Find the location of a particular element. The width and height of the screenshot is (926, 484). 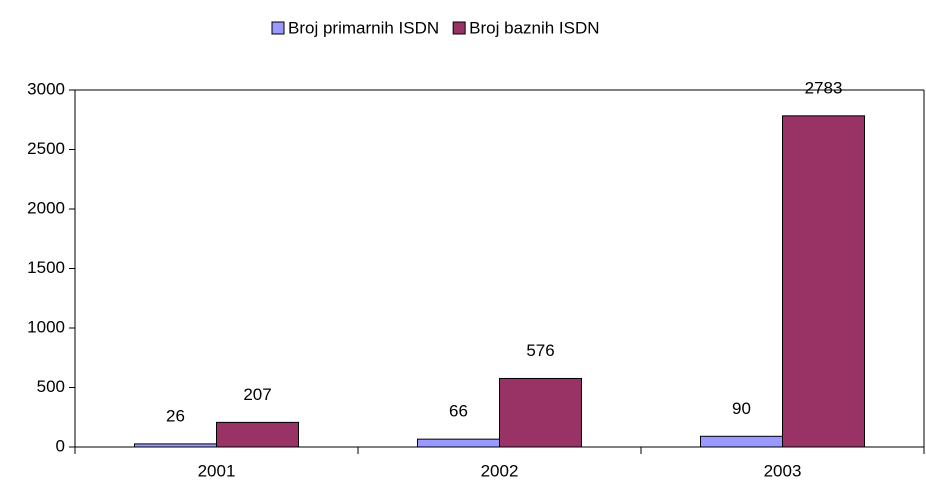

y-tick-label: 3000 is located at coordinates (46, 88).